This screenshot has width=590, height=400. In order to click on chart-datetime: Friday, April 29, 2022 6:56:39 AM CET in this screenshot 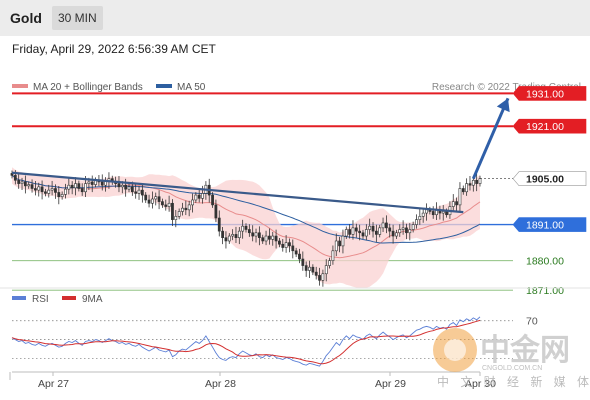, I will do `click(114, 49)`.